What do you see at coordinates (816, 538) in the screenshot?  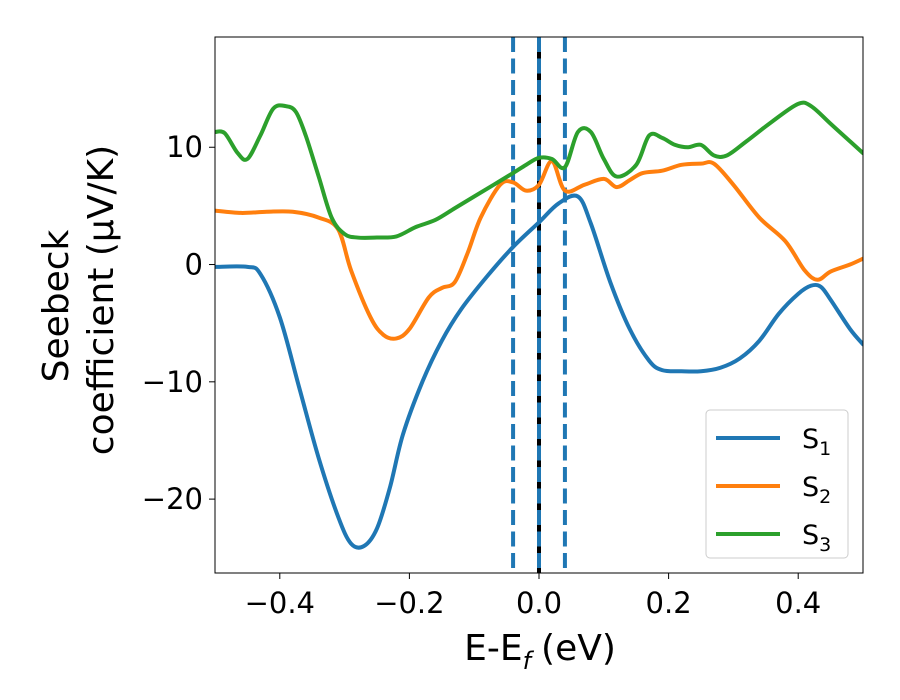 I see `legend-label-s3: S3` at bounding box center [816, 538].